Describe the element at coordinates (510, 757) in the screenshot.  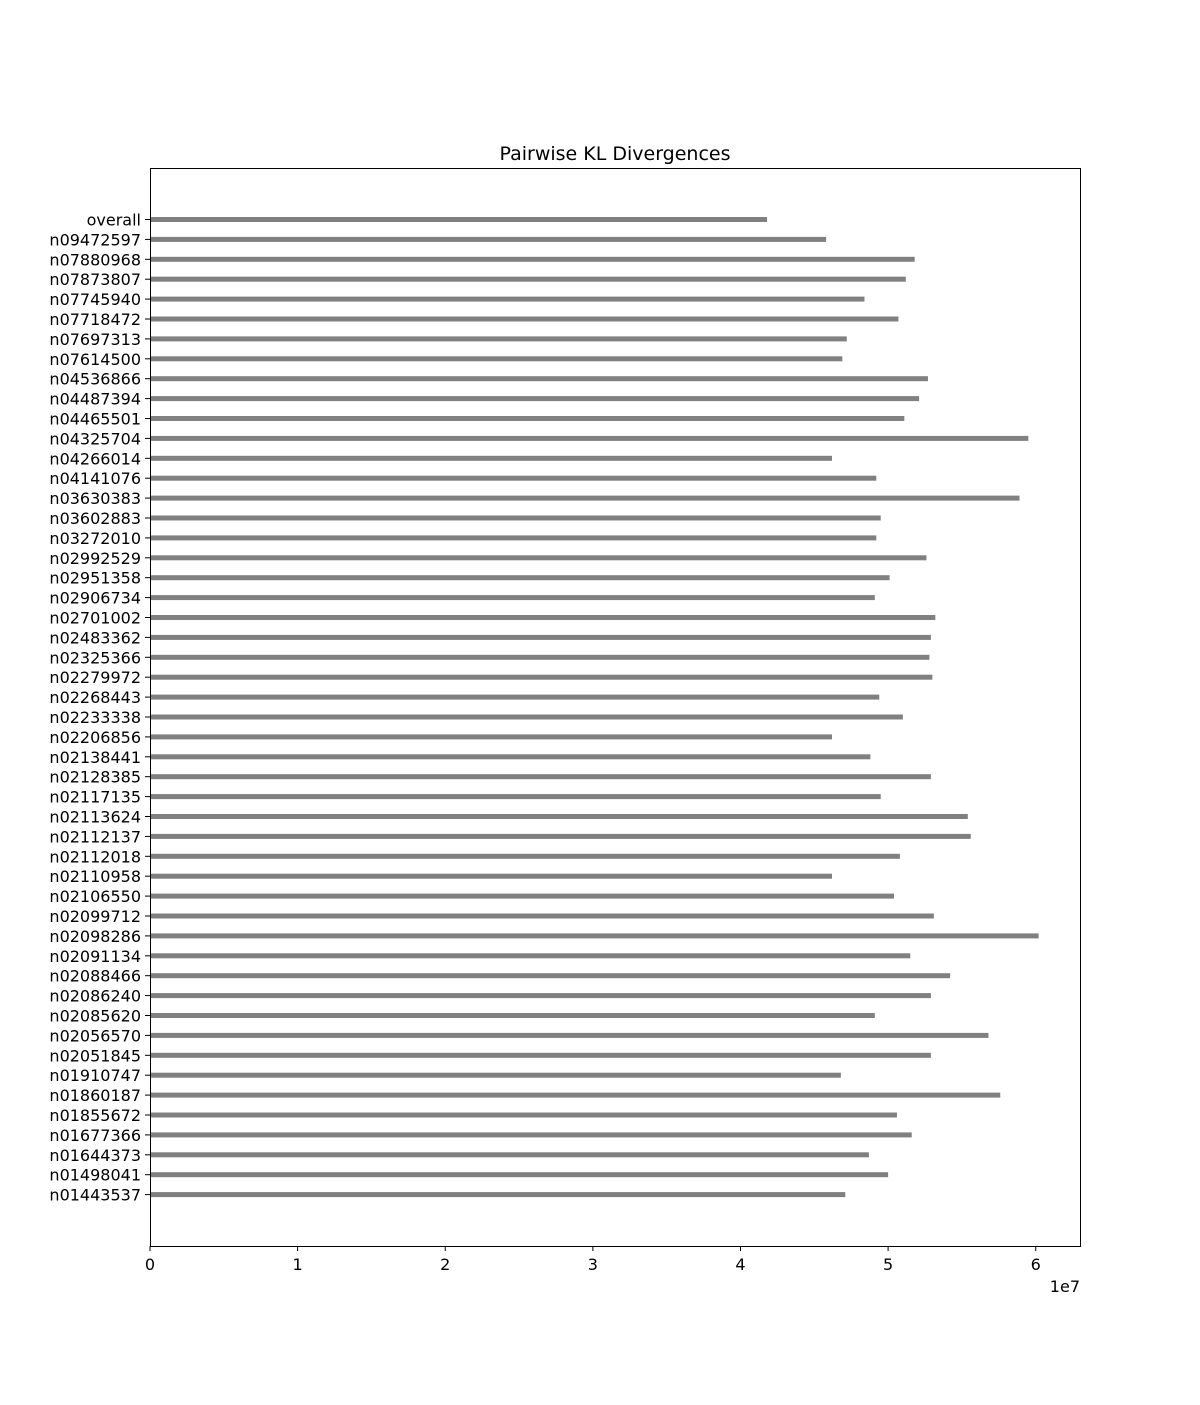
I see `bar-n02138441` at that location.